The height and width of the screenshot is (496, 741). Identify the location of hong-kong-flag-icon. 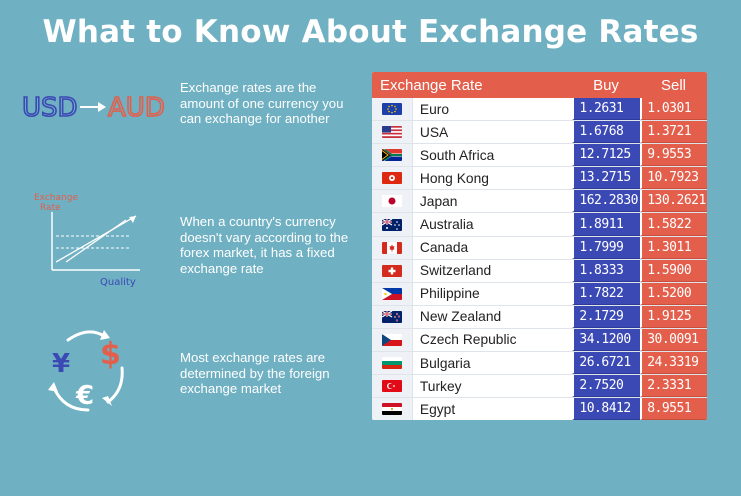
(391, 178).